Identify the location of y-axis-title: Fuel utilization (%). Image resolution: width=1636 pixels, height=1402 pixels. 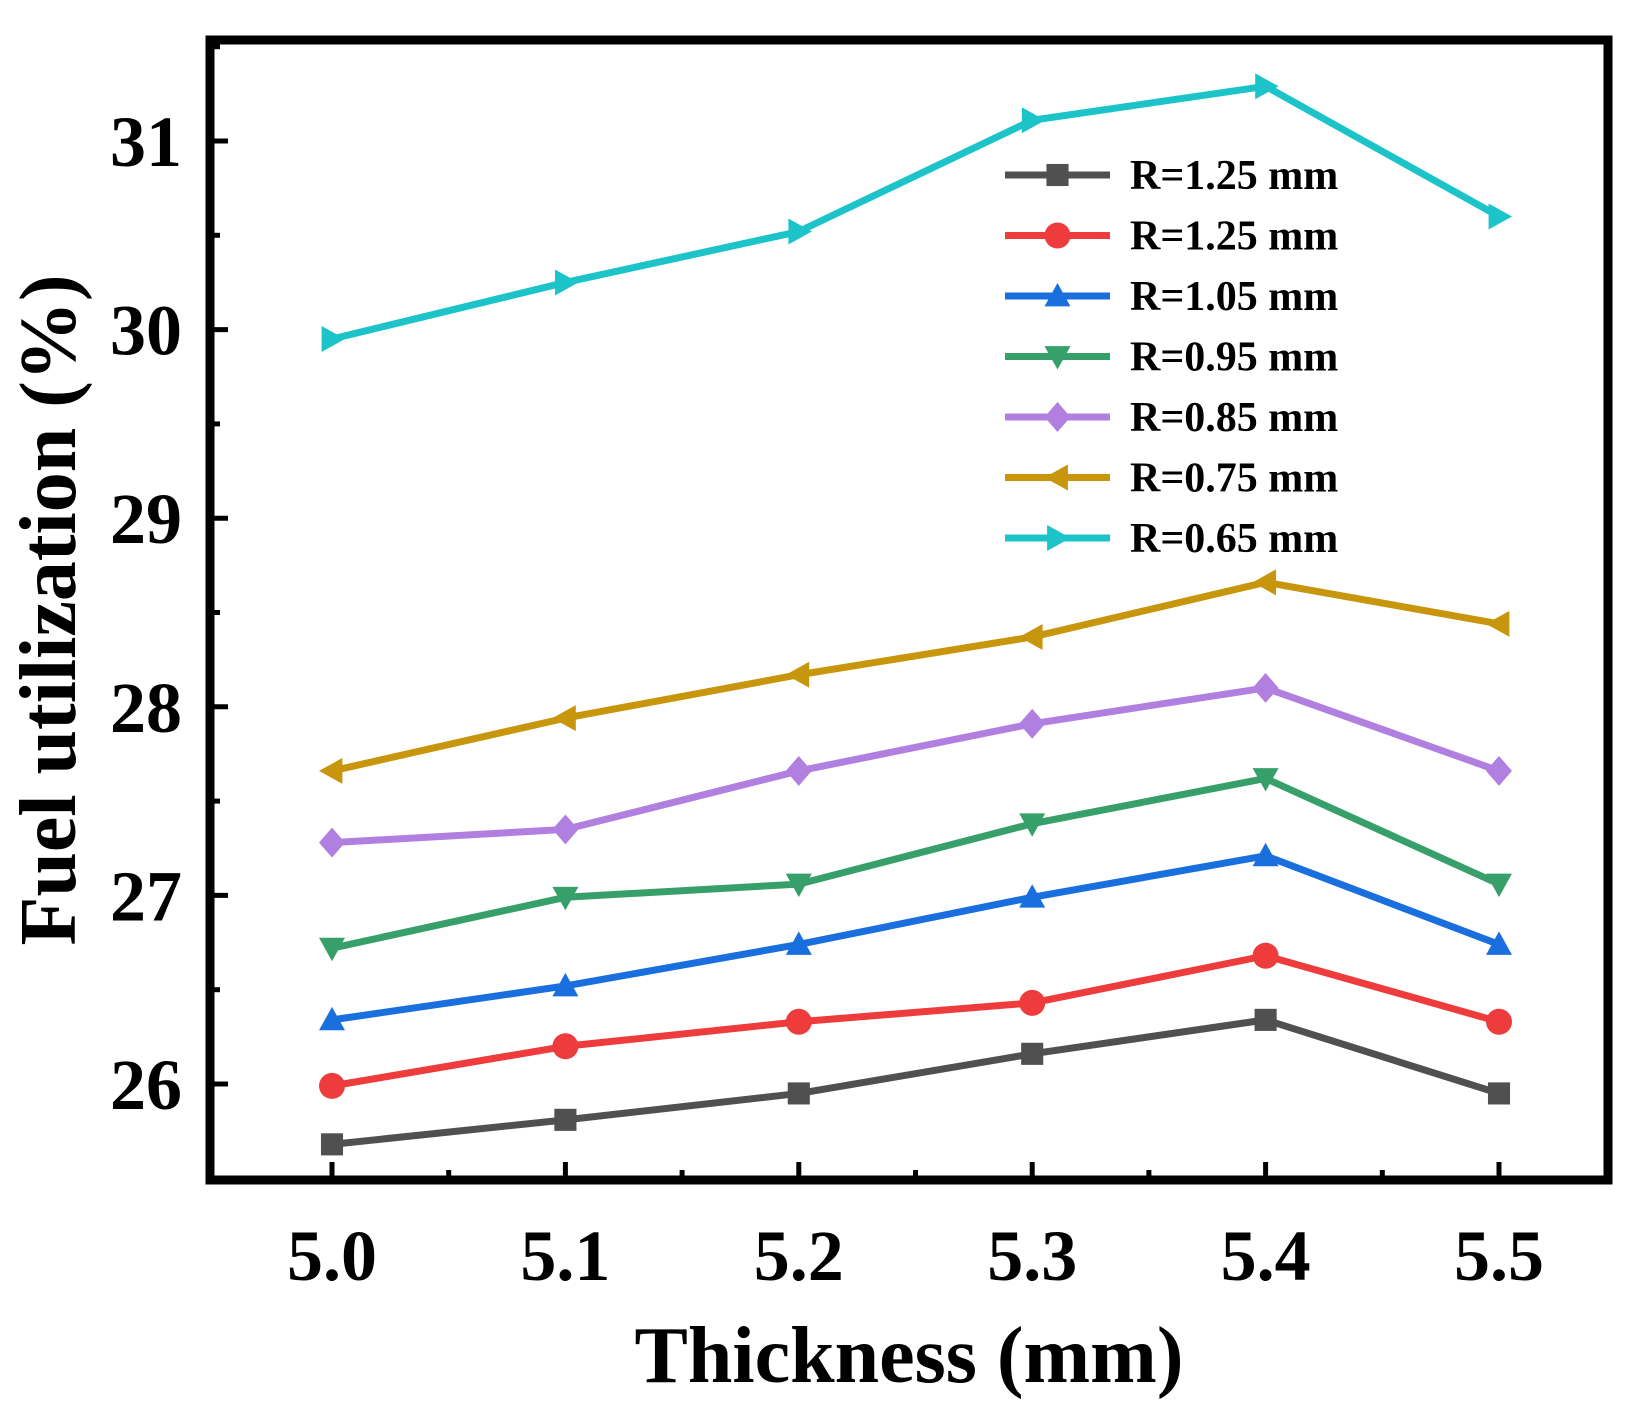
(49, 609).